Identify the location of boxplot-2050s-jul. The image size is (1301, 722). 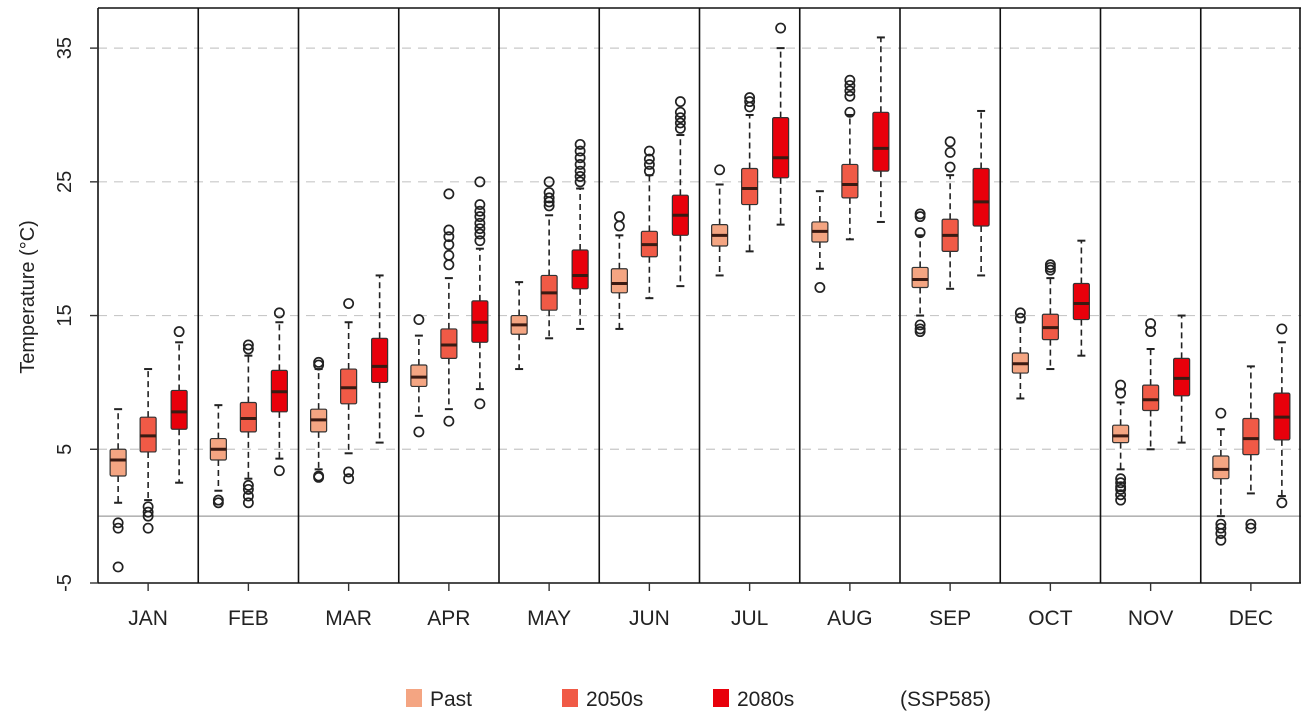
(750, 172).